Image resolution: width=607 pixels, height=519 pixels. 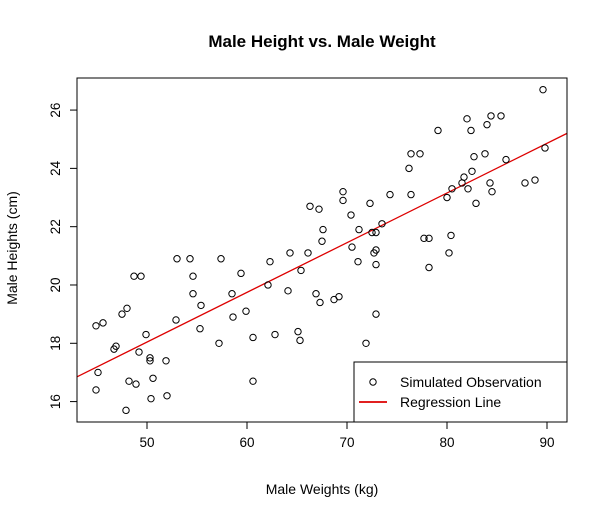 I want to click on x-tick-label: 70, so click(x=346, y=442).